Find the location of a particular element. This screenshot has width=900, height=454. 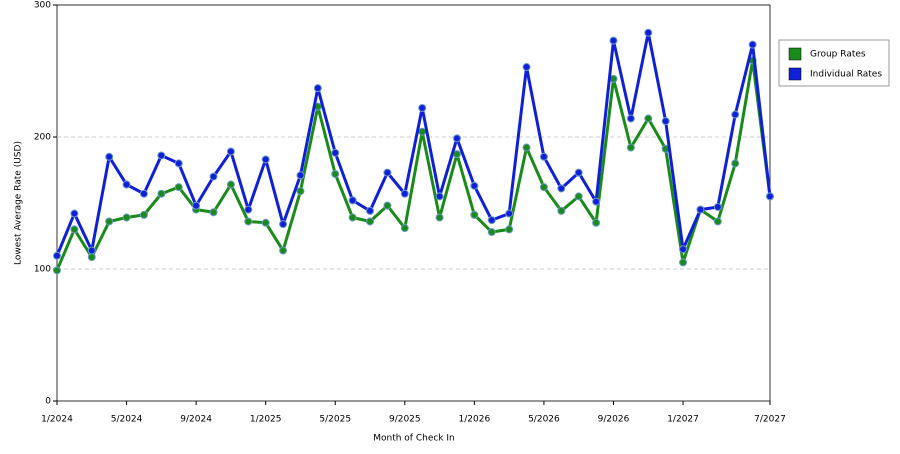

y-axis-label: Lowest Average Rate (USD) is located at coordinates (19, 203).